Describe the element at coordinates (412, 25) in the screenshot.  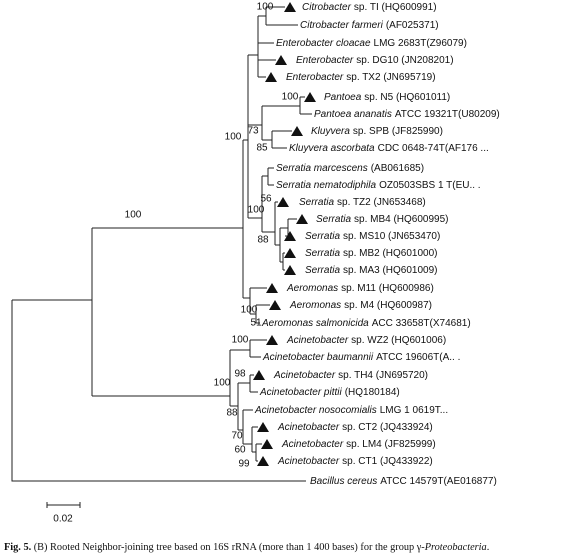
I see `leaf-id: (AF025371)` at that location.